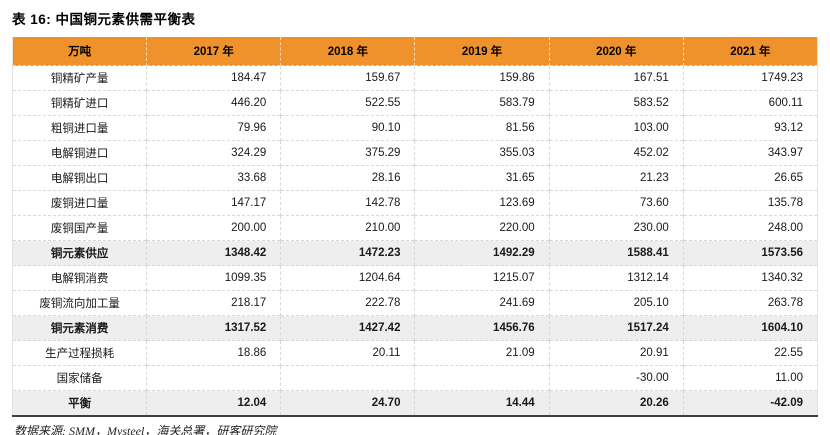 The width and height of the screenshot is (830, 435). What do you see at coordinates (482, 51) in the screenshot?
I see `header-cell-2019: 2019 年` at bounding box center [482, 51].